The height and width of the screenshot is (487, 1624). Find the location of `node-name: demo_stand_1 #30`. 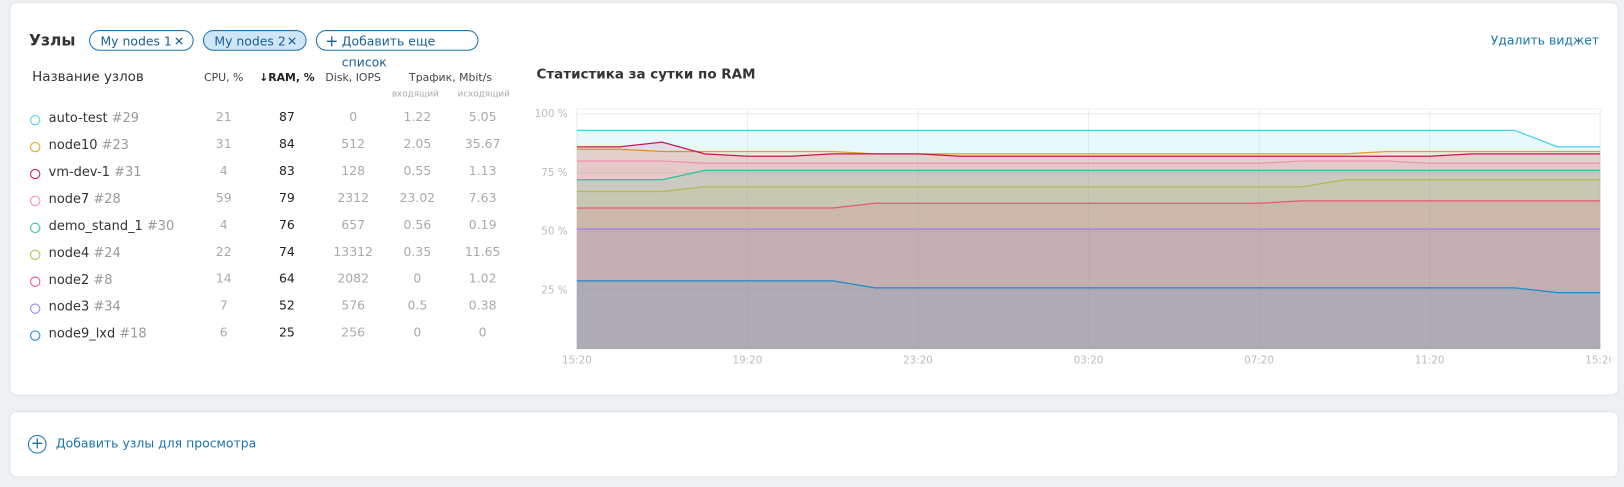

node-name: demo_stand_1 #30 is located at coordinates (112, 225).